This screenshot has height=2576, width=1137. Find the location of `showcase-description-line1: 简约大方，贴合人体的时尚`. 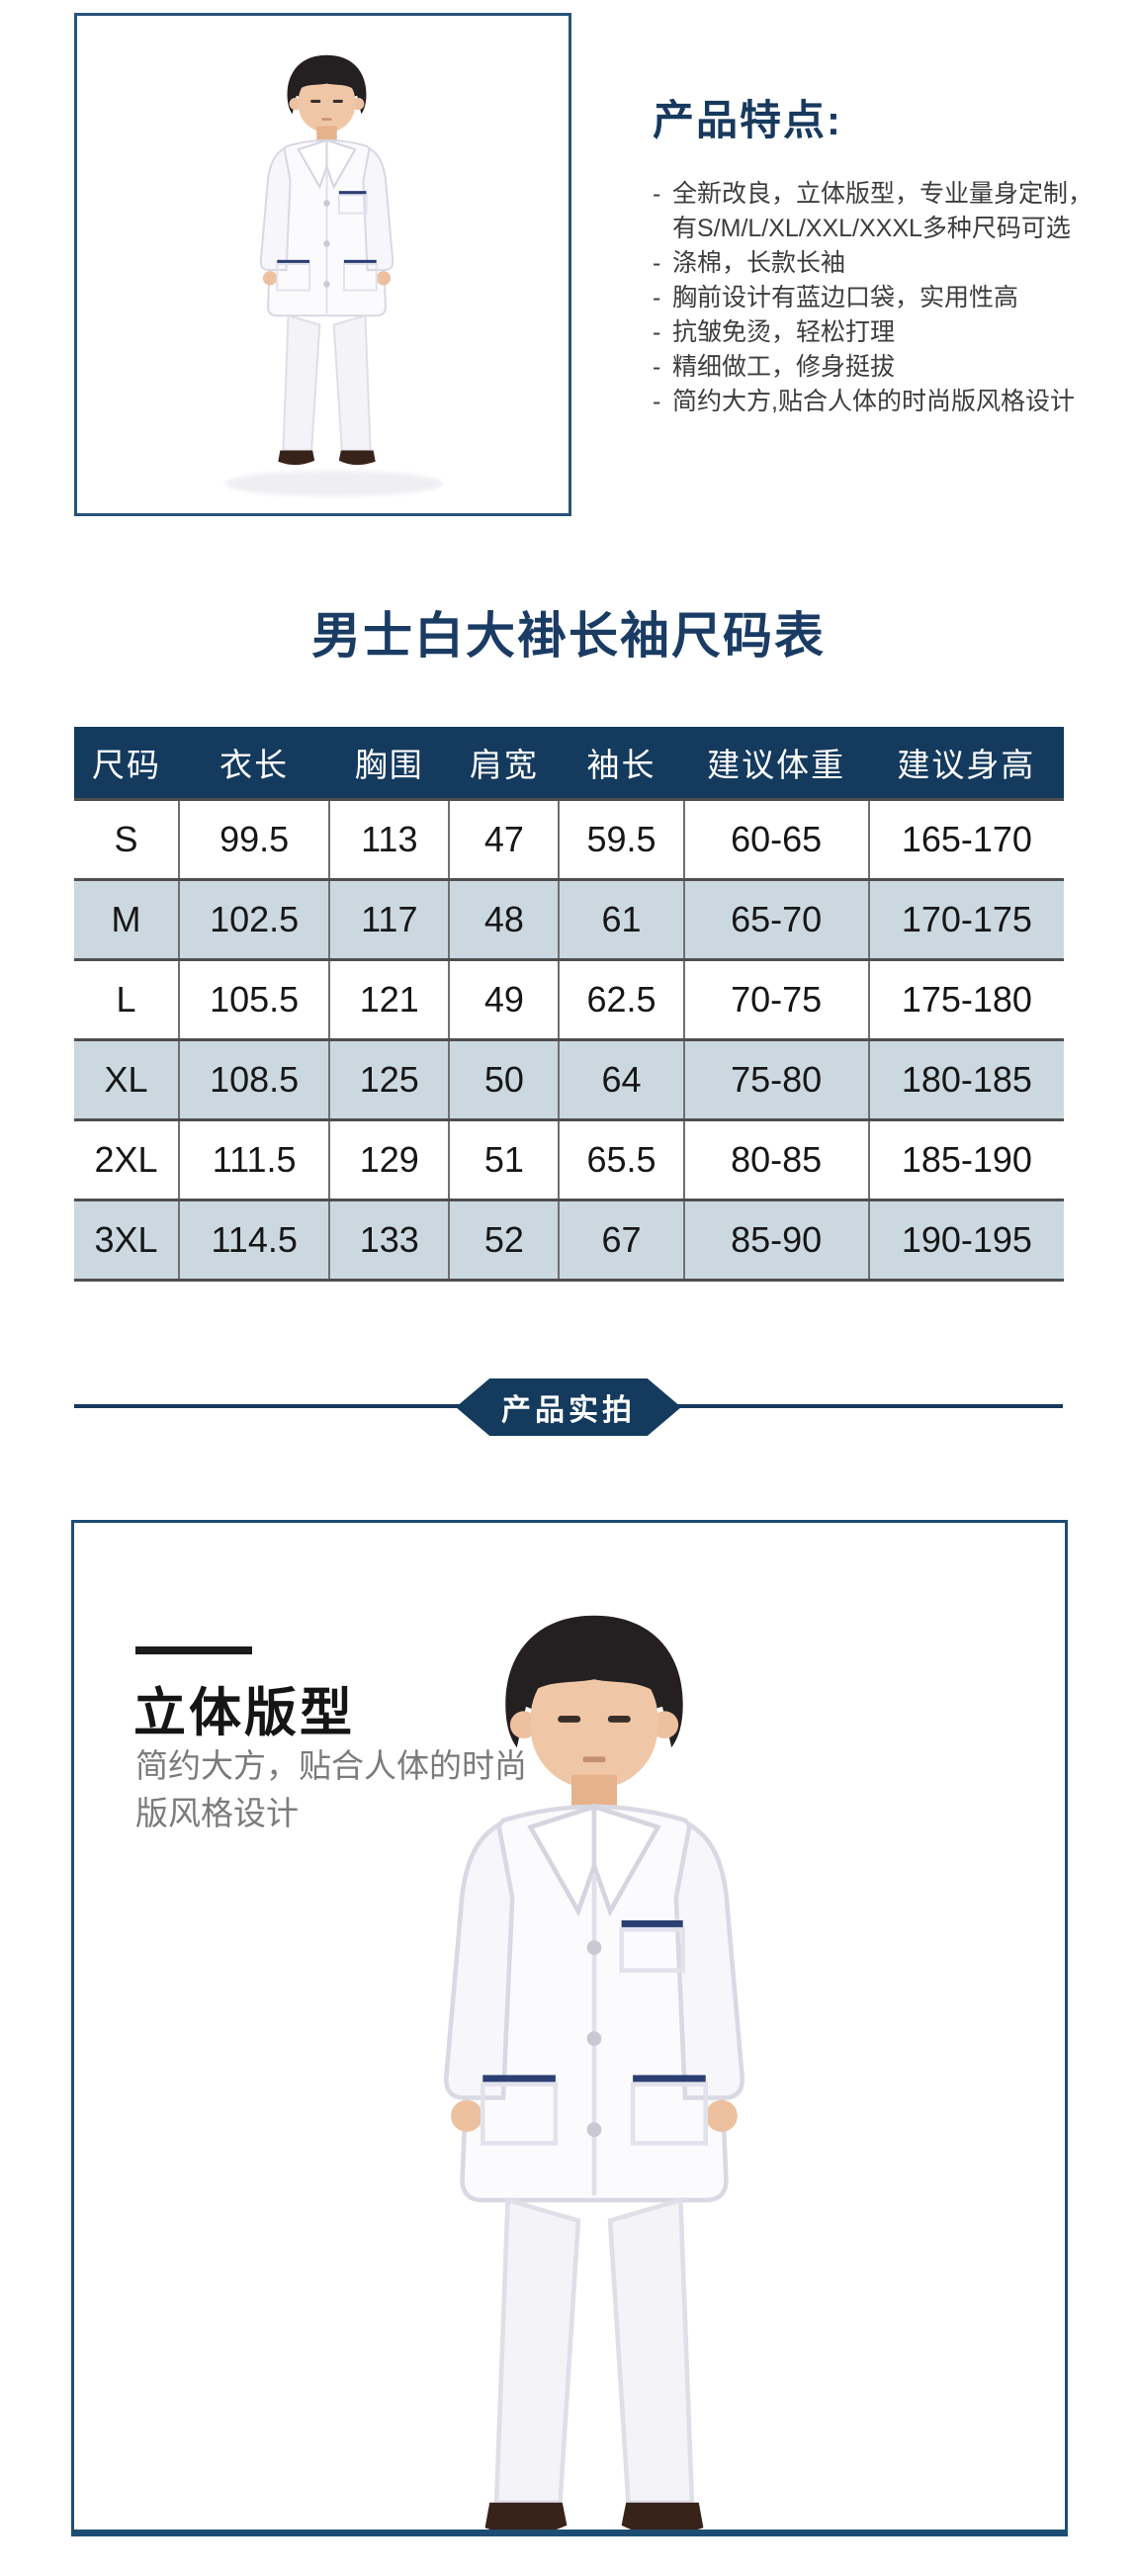

showcase-description-line1: 简约大方，贴合人体的时尚 is located at coordinates (331, 1765).